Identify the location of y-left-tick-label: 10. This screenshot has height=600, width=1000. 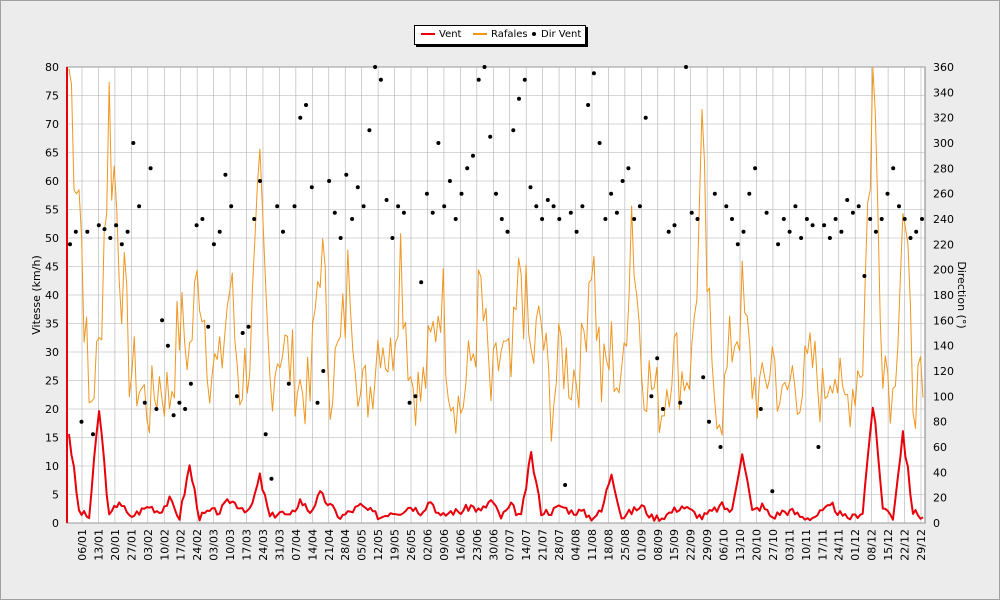
(52, 466).